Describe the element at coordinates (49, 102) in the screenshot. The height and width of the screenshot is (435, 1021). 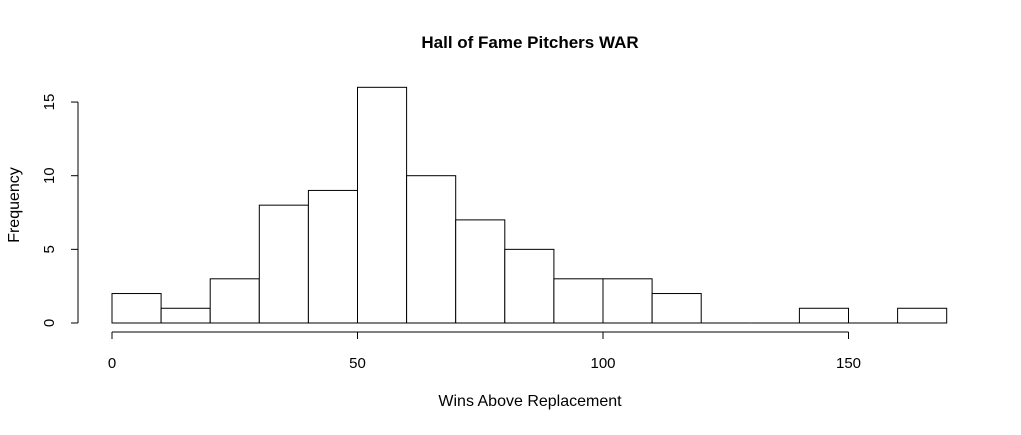
I see `y-tick-label-15: 15` at that location.